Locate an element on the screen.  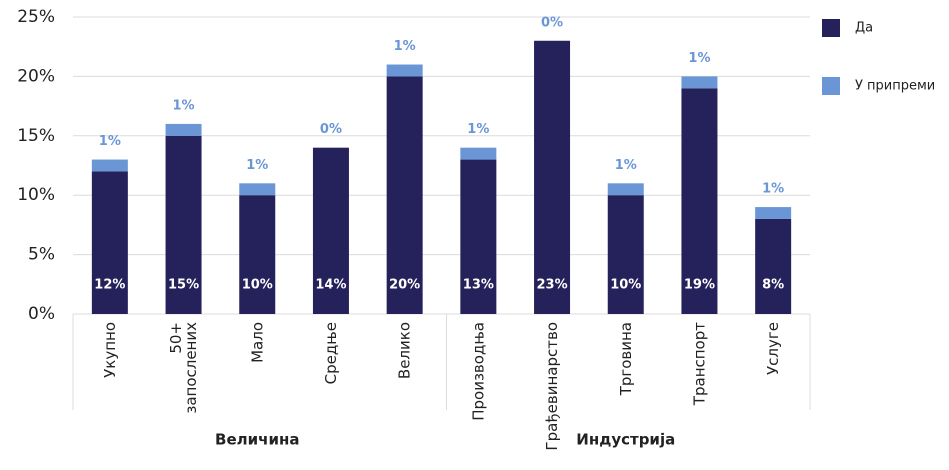
x-tick-label: Укупно is located at coordinates (109, 350).